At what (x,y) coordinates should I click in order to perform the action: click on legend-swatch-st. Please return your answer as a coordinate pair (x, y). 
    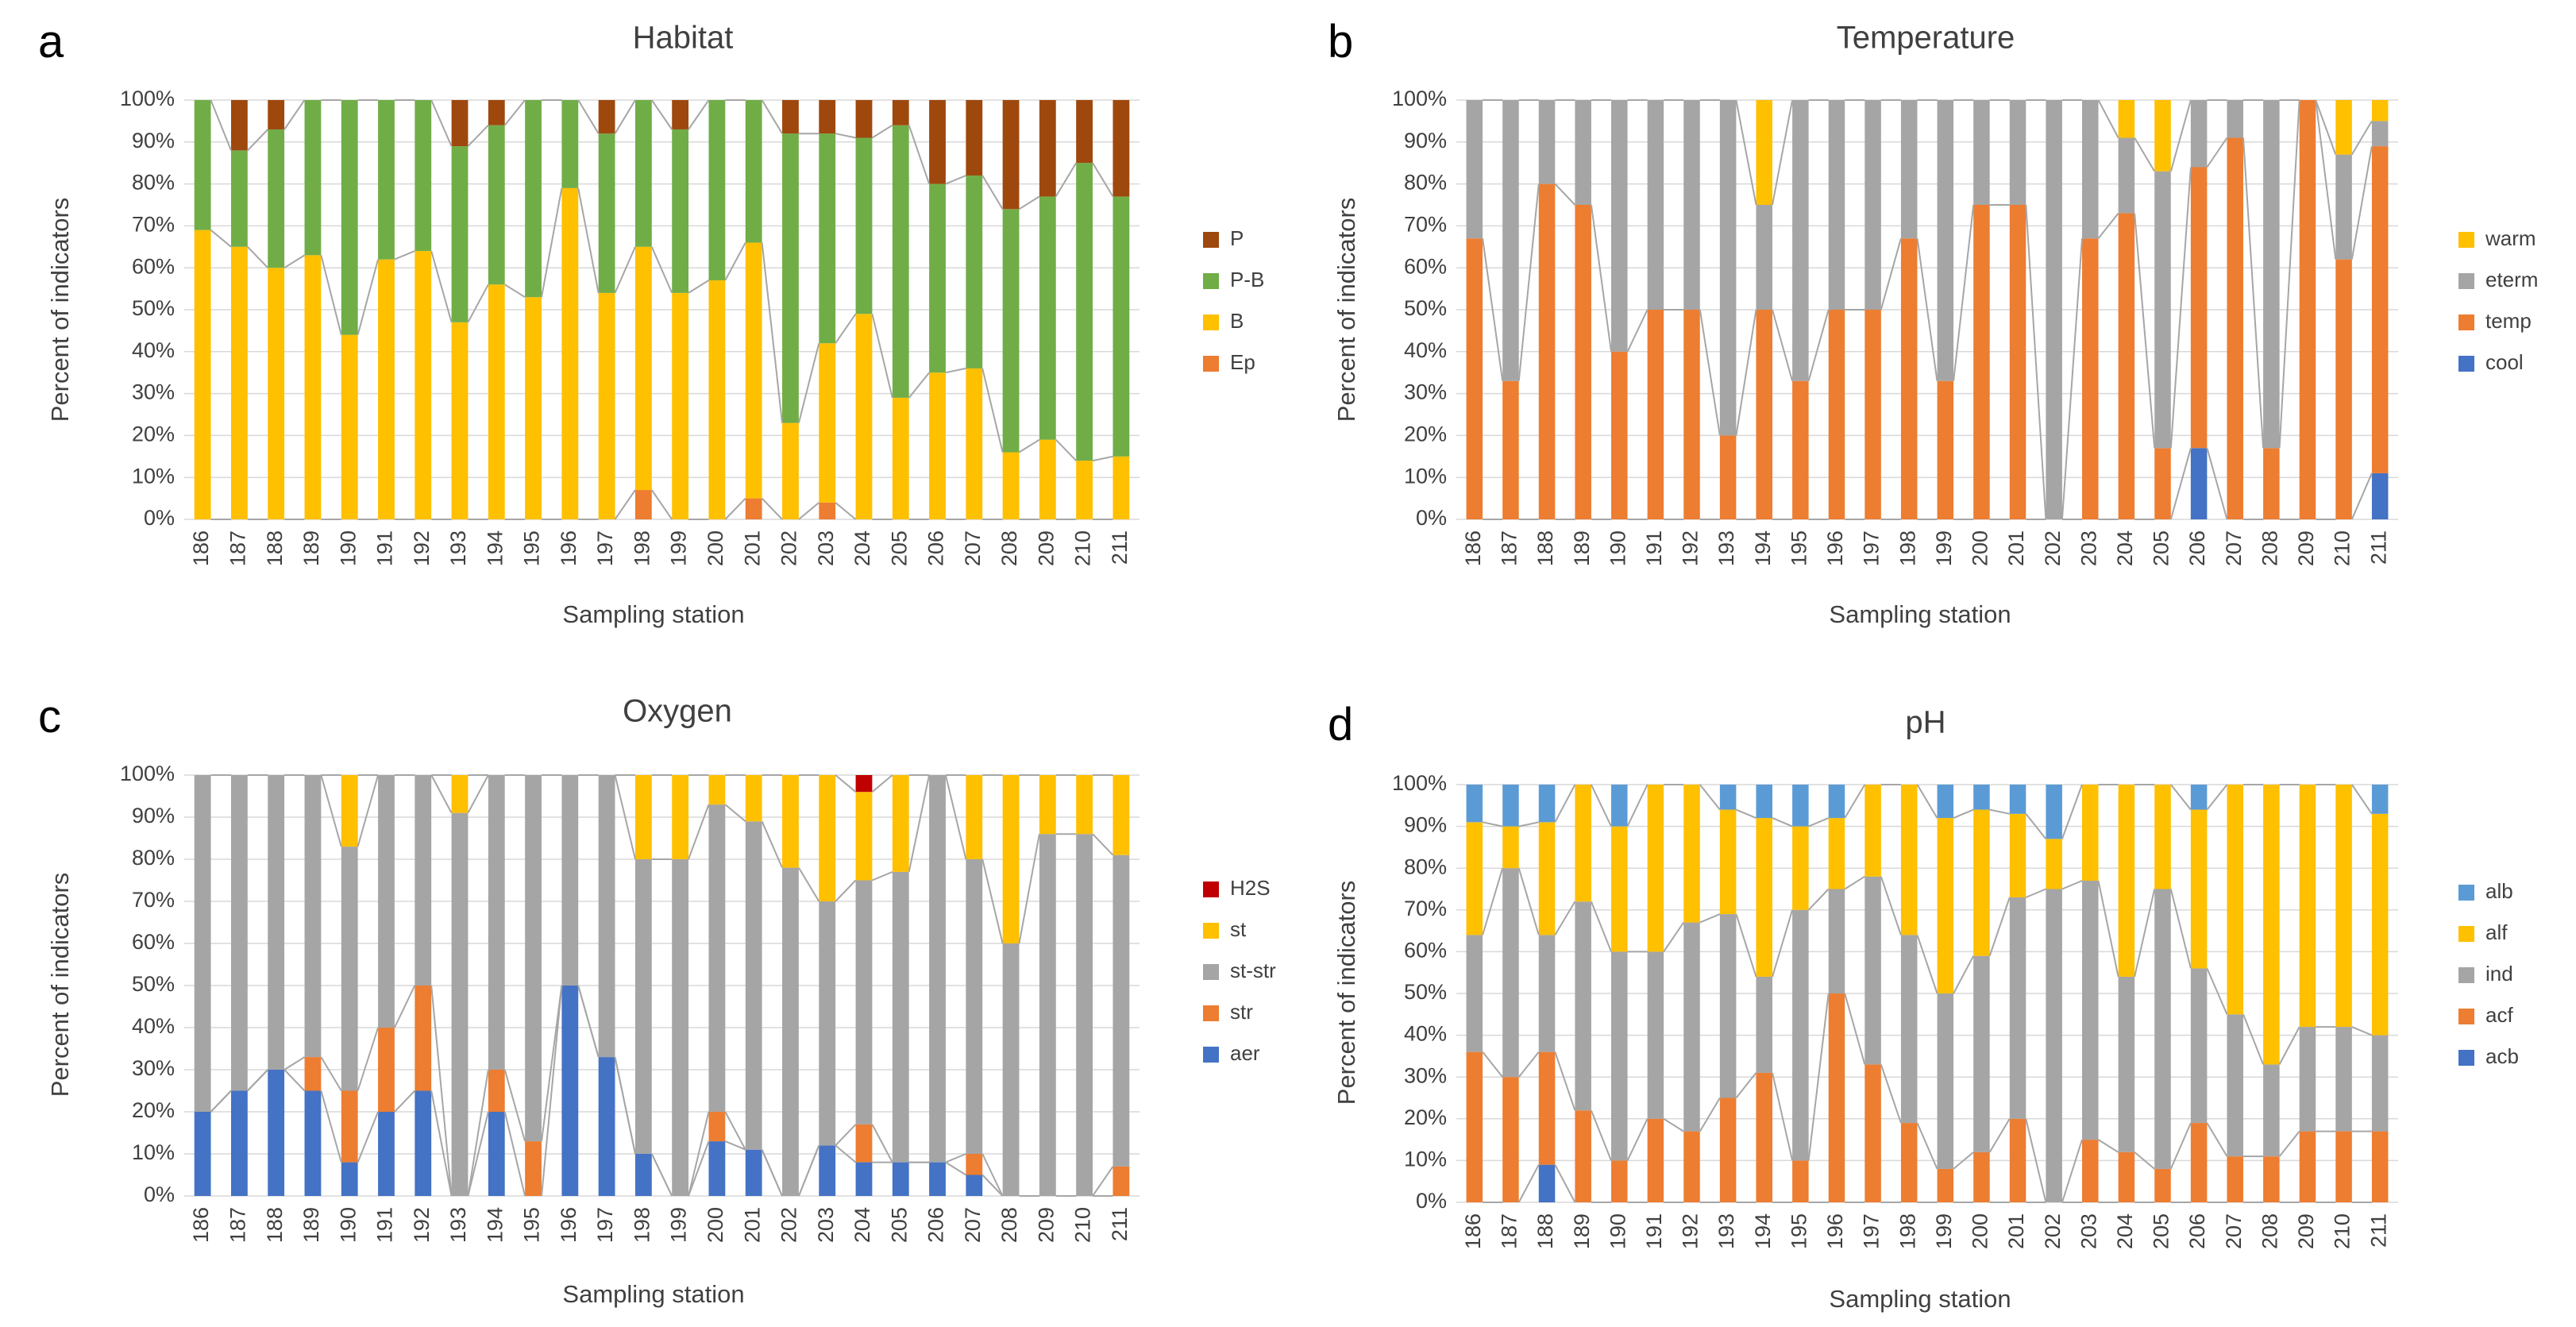
    Looking at the image, I should click on (1211, 931).